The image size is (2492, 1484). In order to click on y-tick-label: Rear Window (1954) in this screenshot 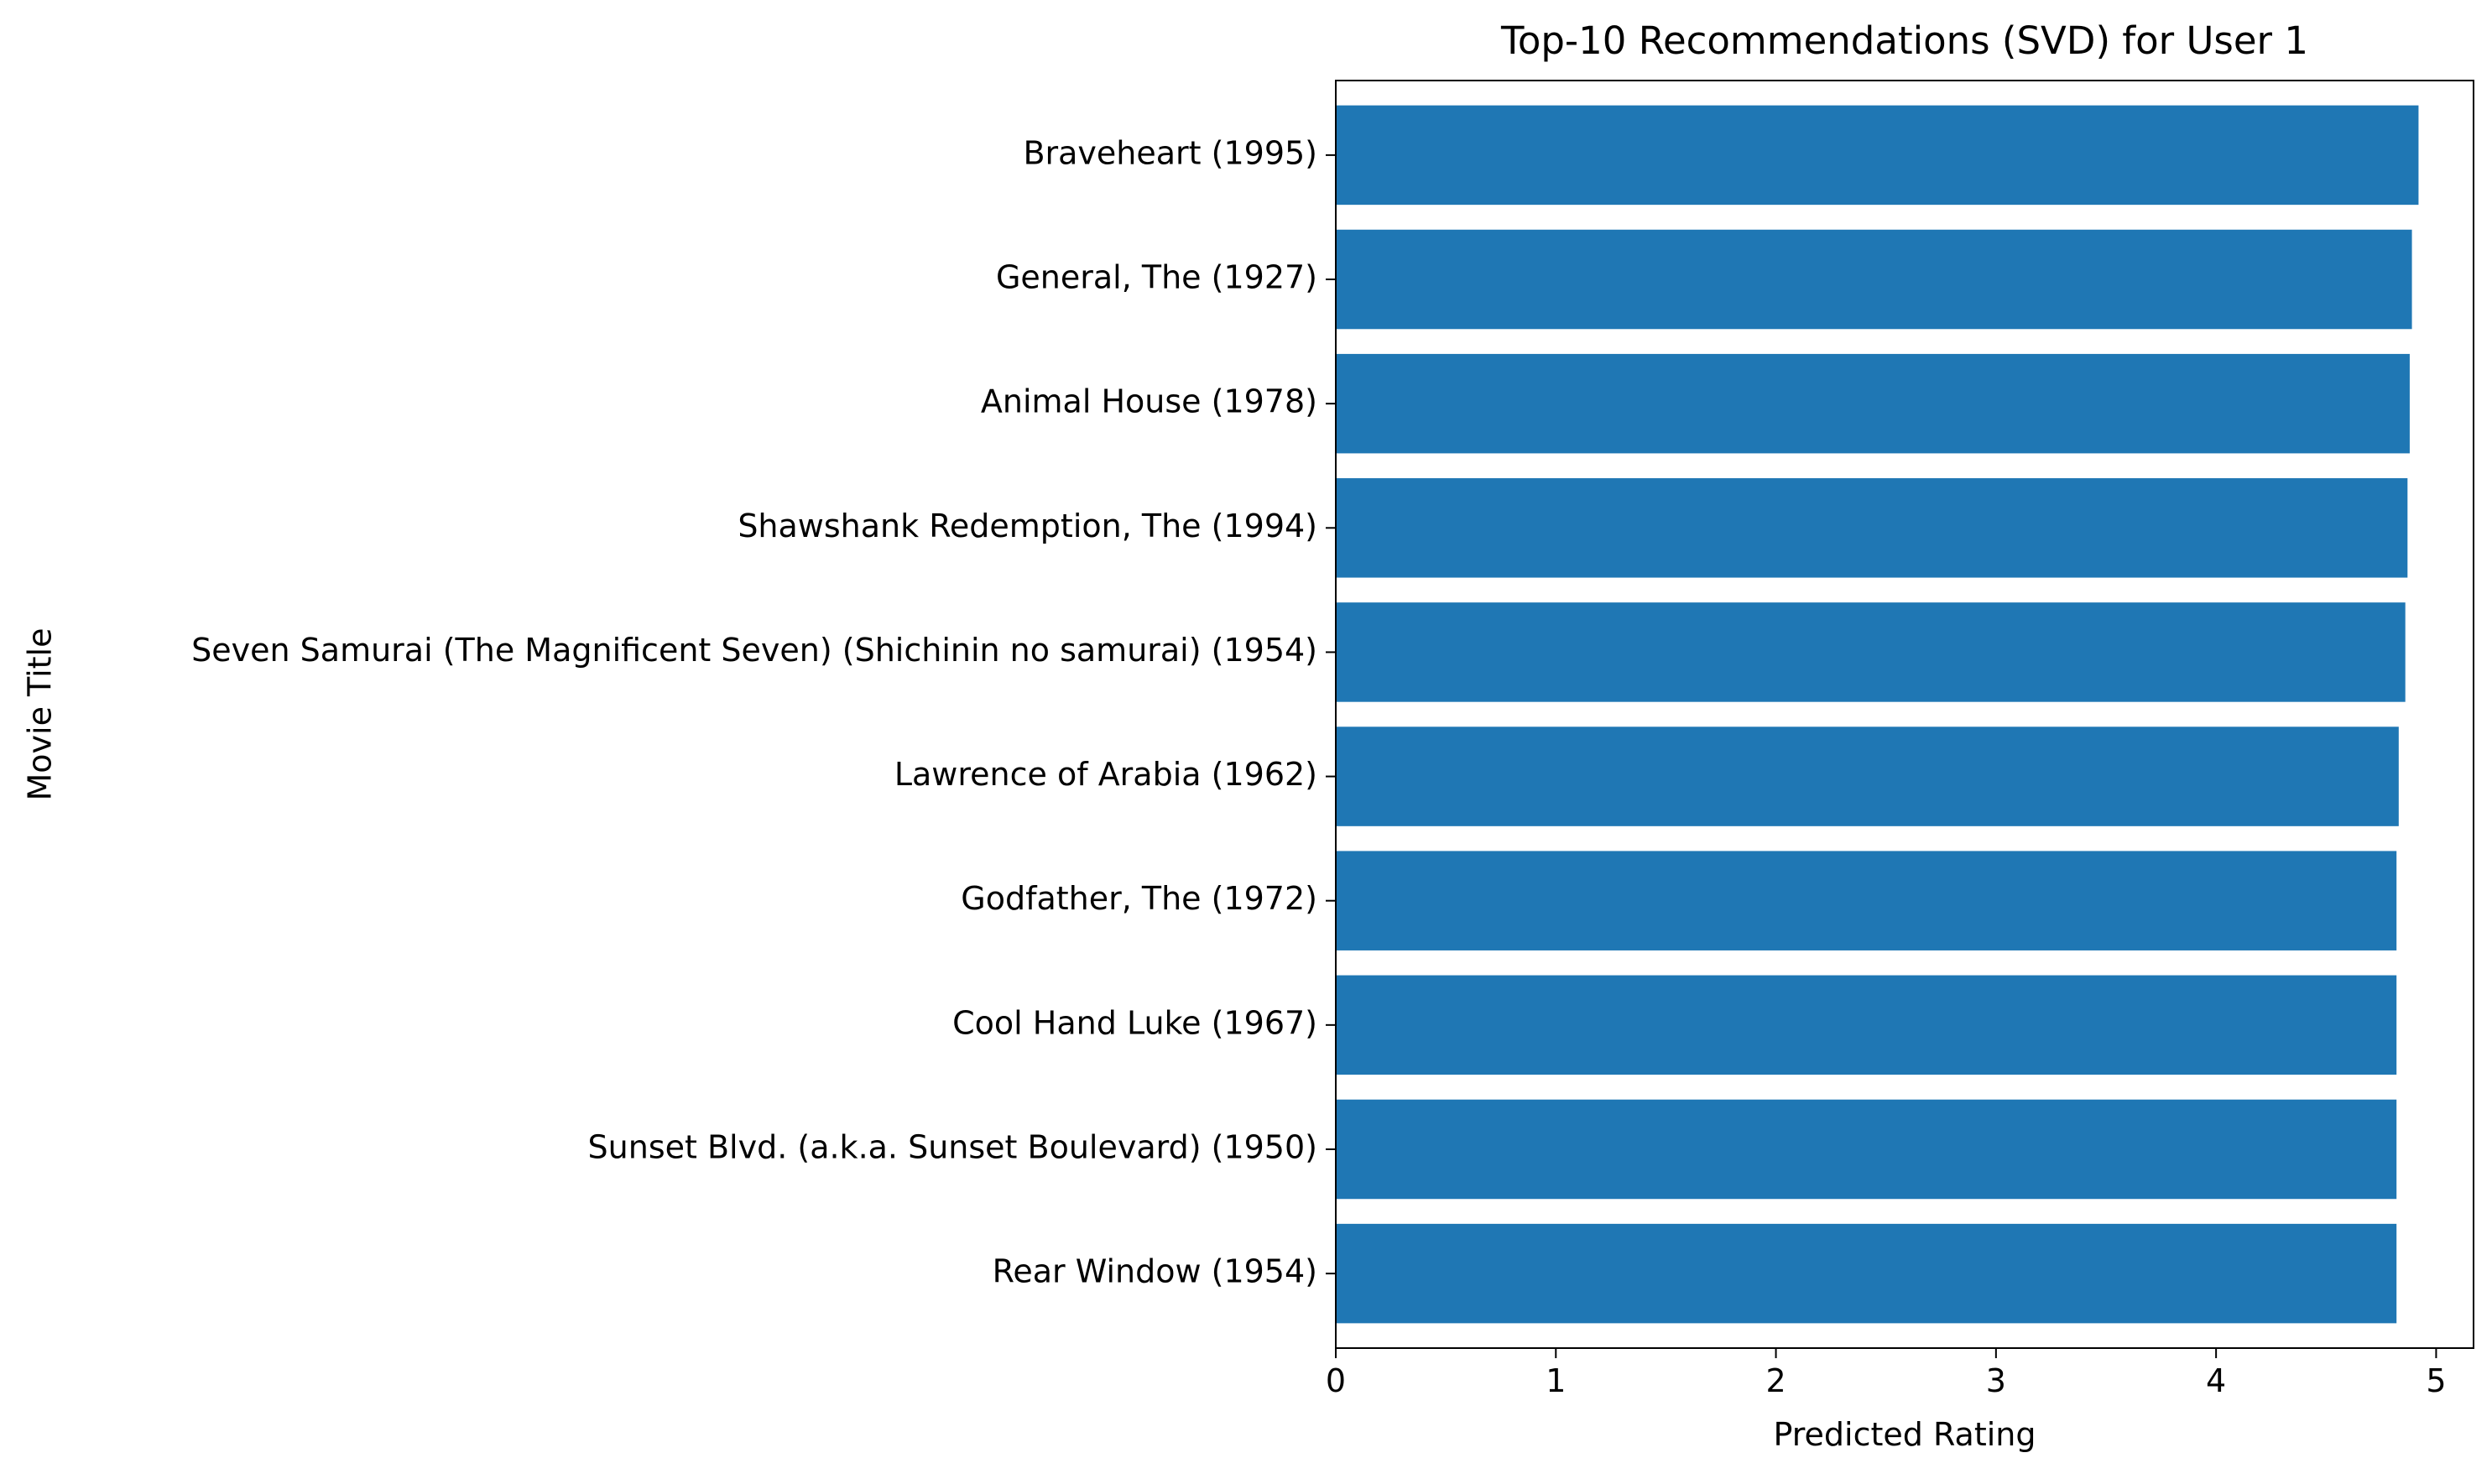, I will do `click(1155, 1271)`.